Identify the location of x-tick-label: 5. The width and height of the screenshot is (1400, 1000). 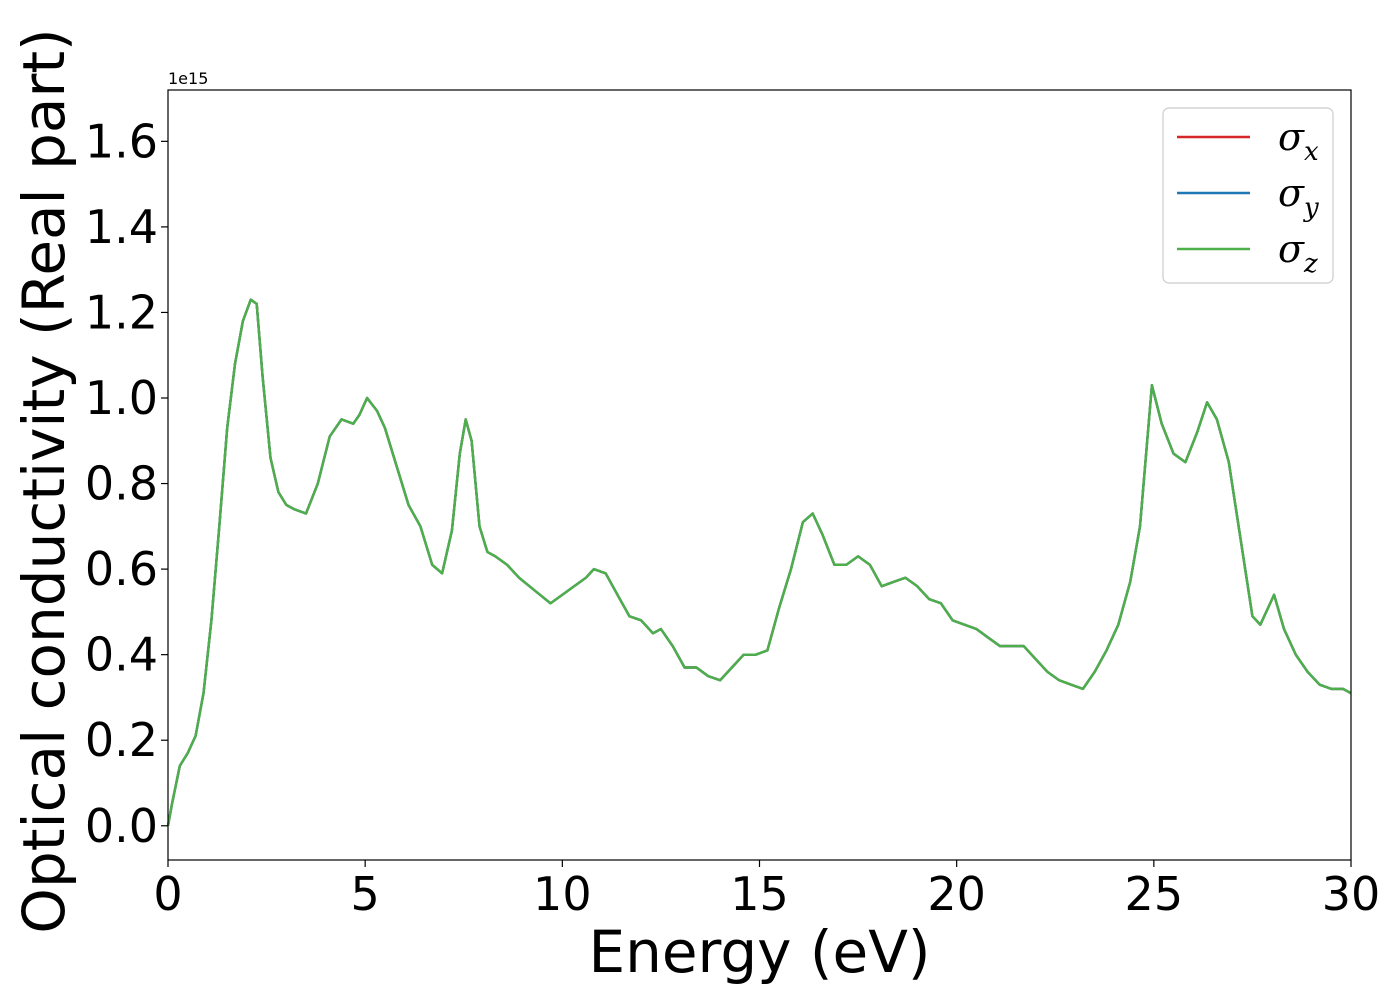
(365, 894).